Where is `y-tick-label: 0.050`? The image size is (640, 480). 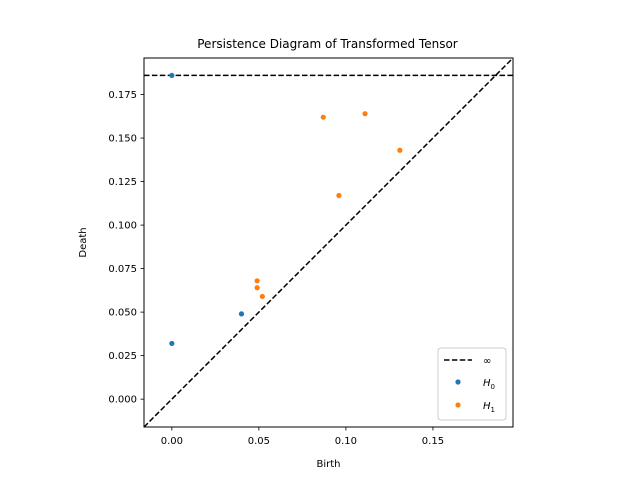 y-tick-label: 0.050 is located at coordinates (122, 313).